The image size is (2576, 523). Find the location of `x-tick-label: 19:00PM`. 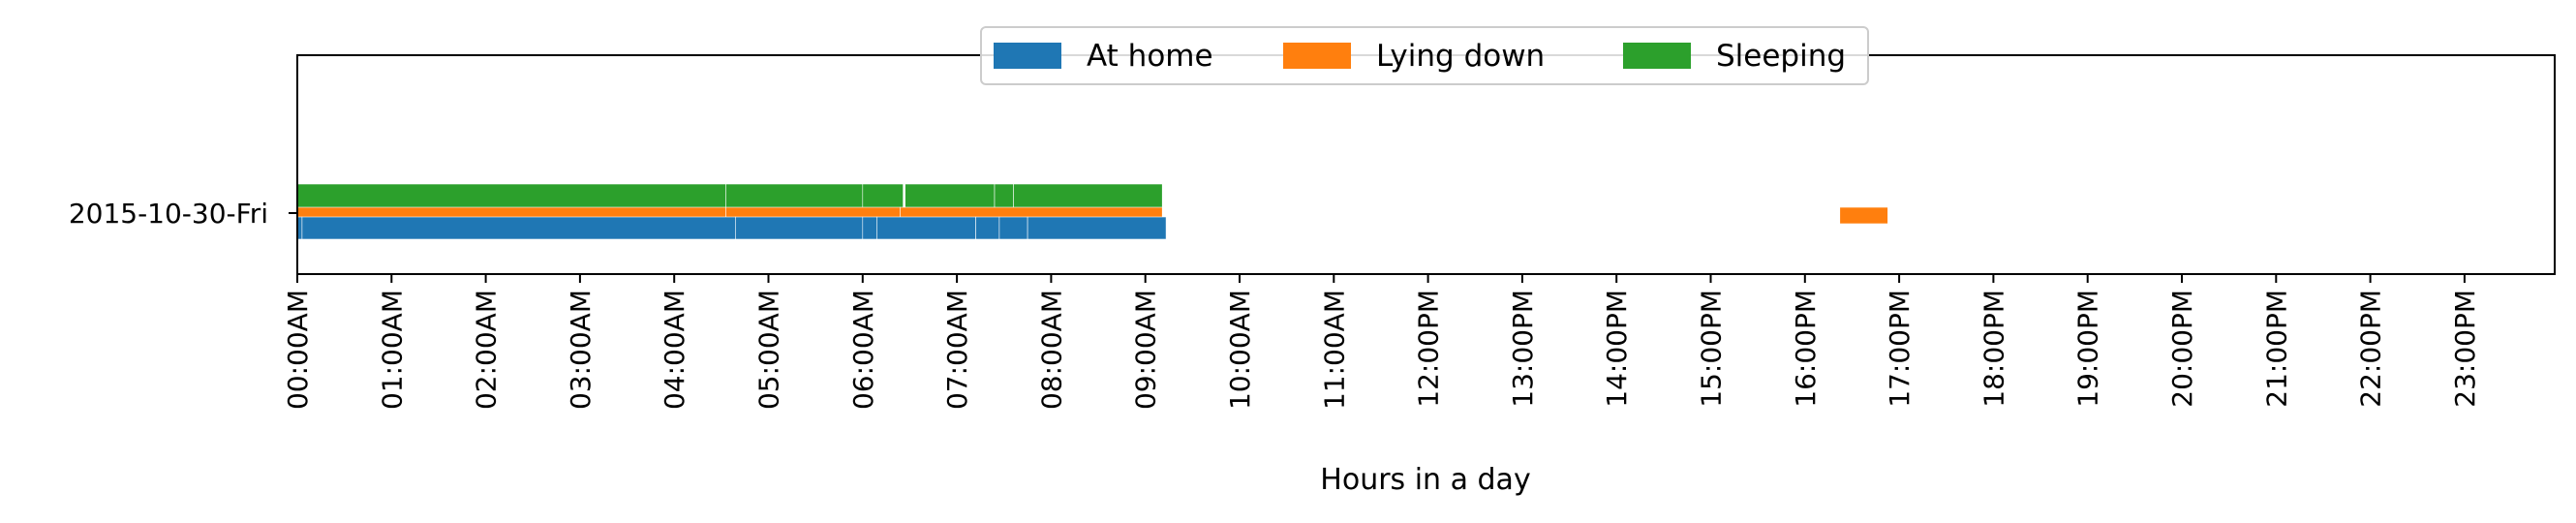

x-tick-label: 19:00PM is located at coordinates (2088, 349).